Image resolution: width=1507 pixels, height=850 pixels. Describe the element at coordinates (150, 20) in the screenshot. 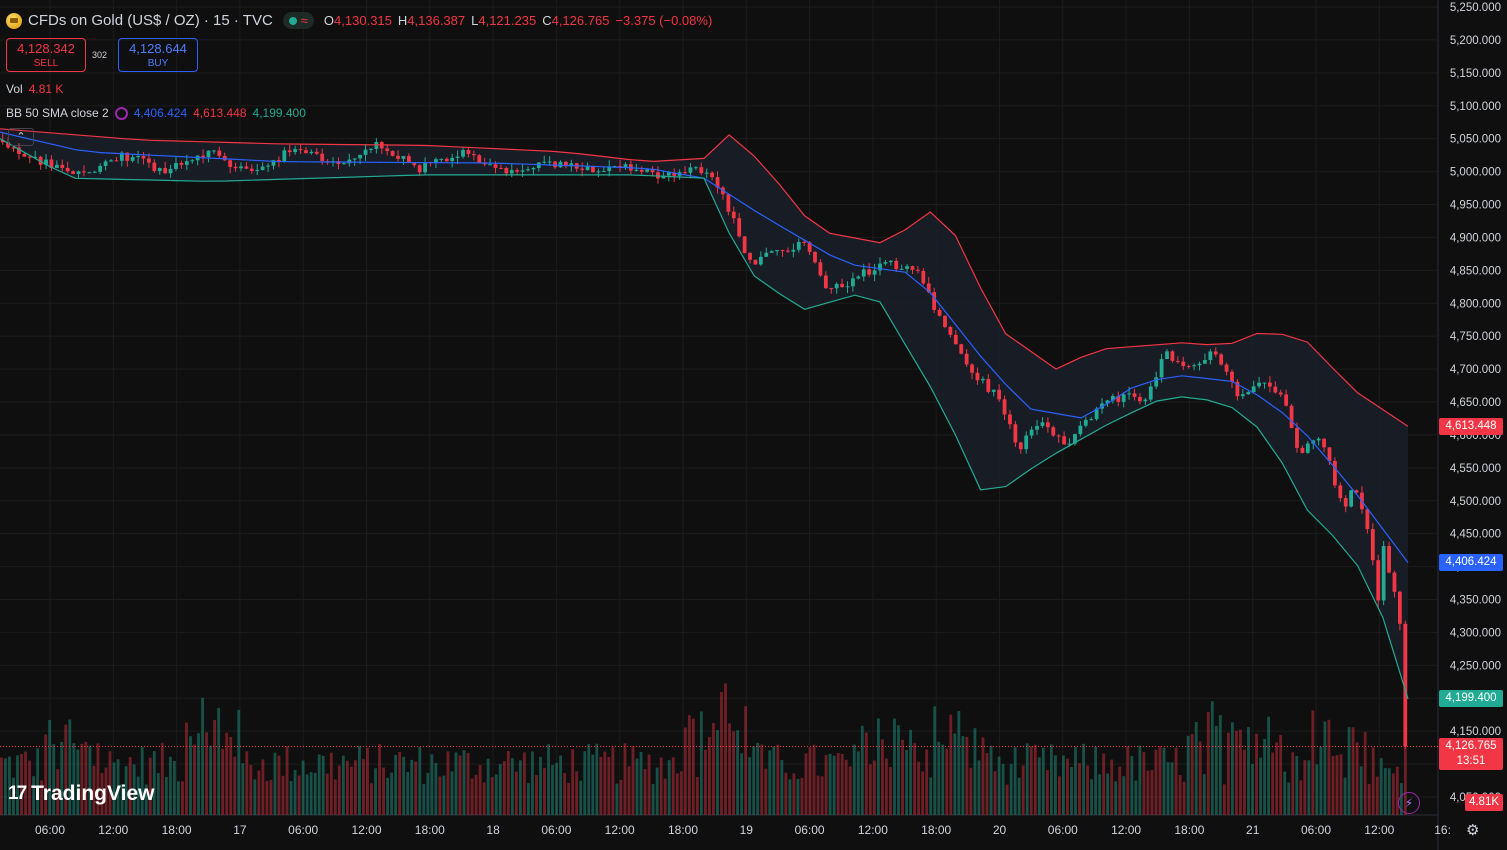

I see `symbol-title: CFDs on Gold (US$ / OZ) · 15 · TVC` at that location.